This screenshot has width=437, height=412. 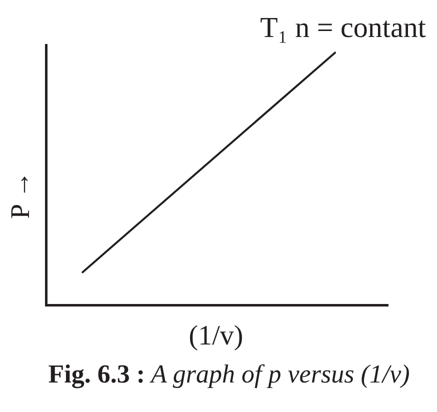 I want to click on text: Fig. 6.3 : A graph of p versus (1/v), so click(x=229, y=374).